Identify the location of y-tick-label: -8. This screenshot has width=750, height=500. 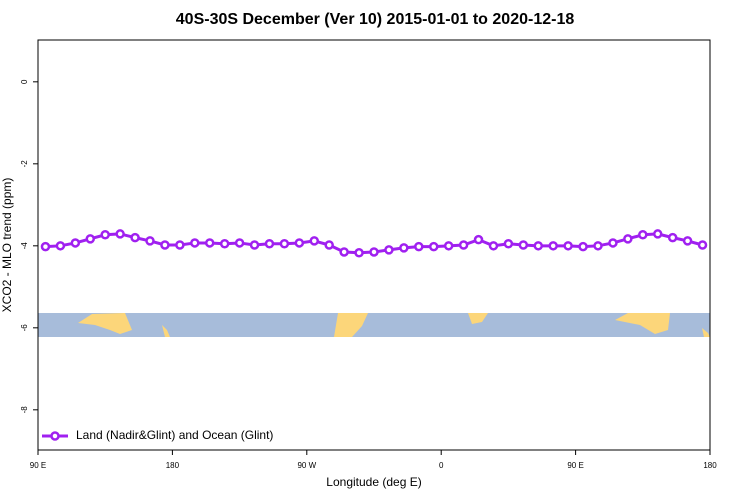
(24, 410).